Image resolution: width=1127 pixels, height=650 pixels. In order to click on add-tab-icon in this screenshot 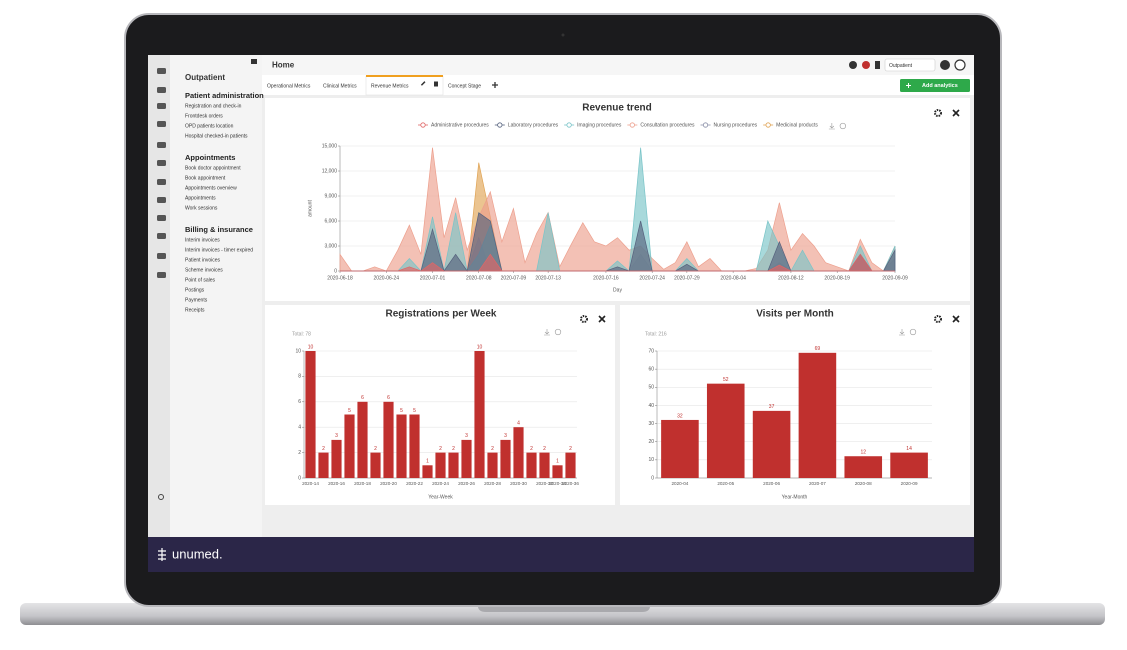, I will do `click(495, 85)`.